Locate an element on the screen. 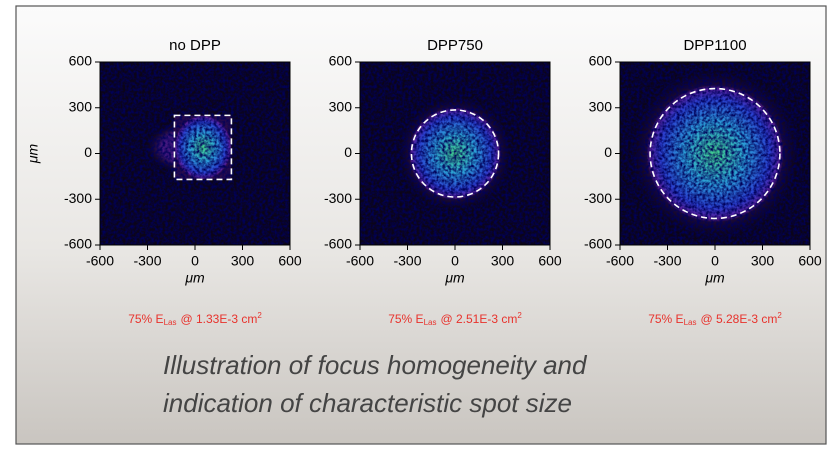 The image size is (837, 457). annotation-value: @ 2.51E-3 cm is located at coordinates (478, 319).